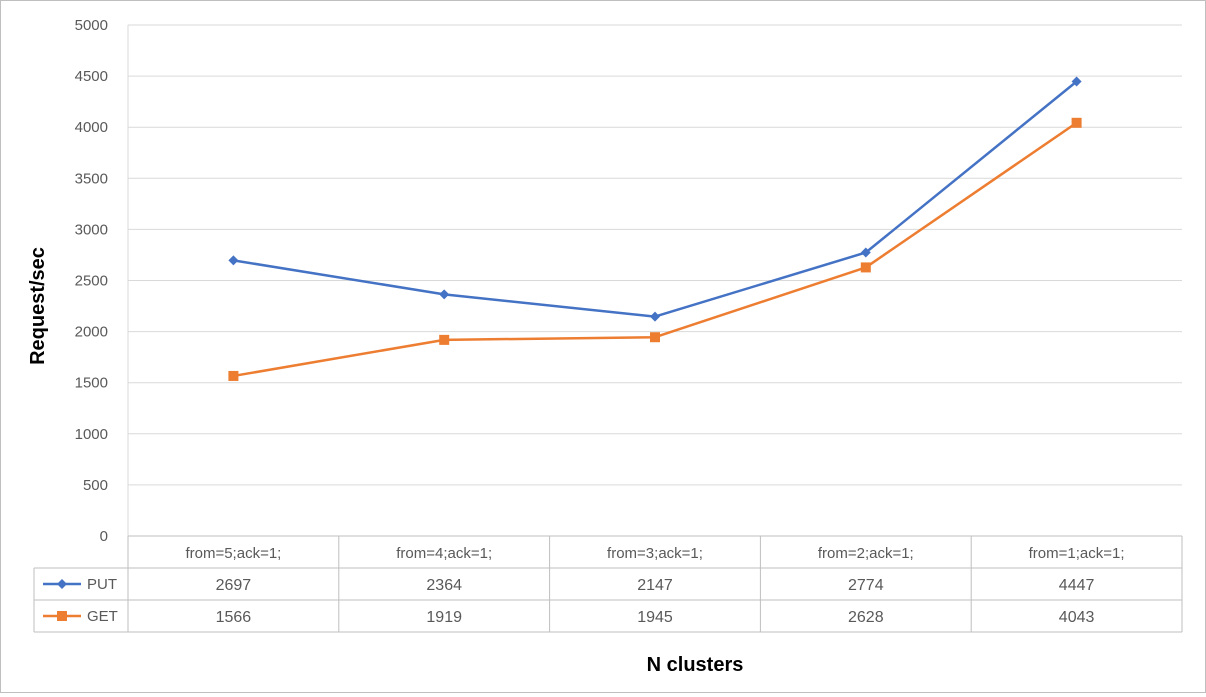 The image size is (1206, 697). What do you see at coordinates (655, 617) in the screenshot?
I see `table-cell-value: 1945` at bounding box center [655, 617].